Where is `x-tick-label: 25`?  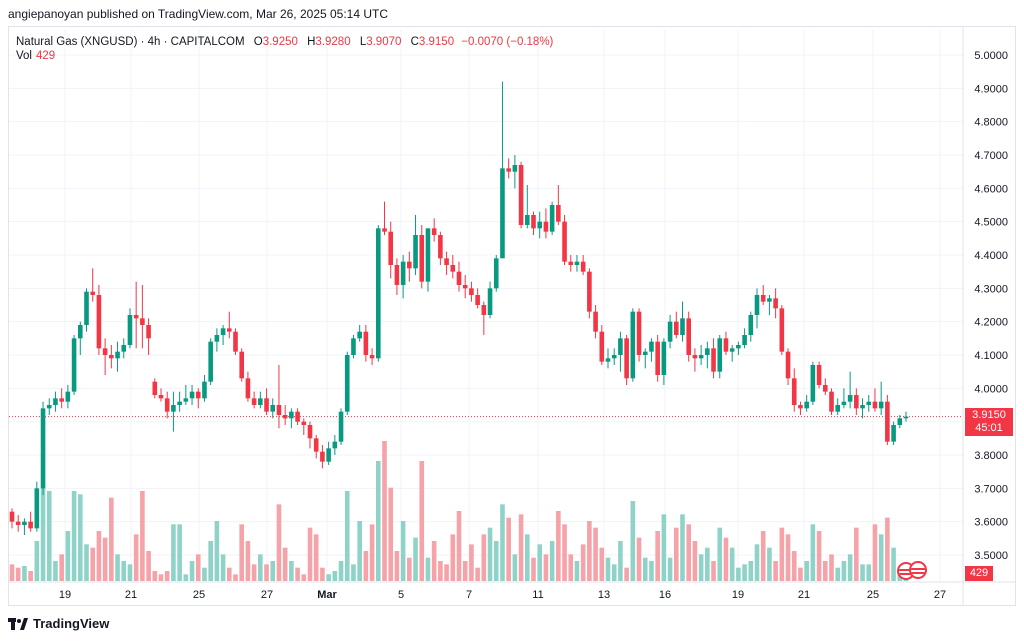 x-tick-label: 25 is located at coordinates (873, 595).